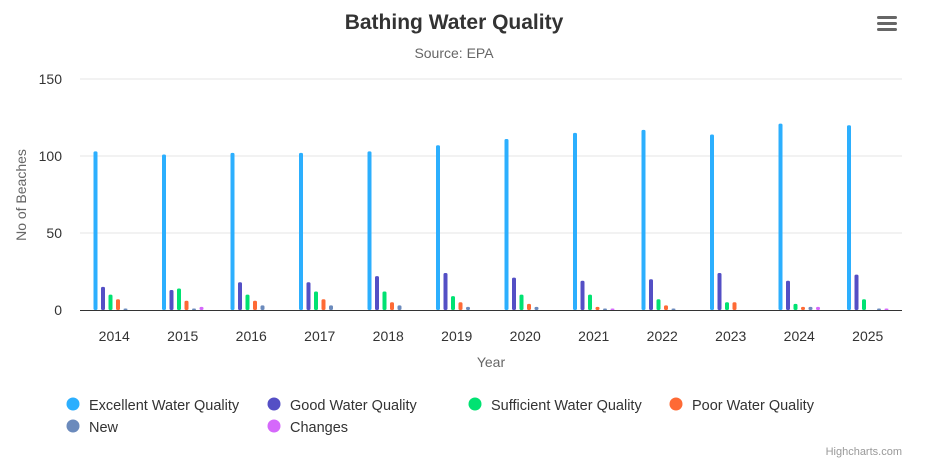  What do you see at coordinates (319, 336) in the screenshot?
I see `x-tick-label: 2017` at bounding box center [319, 336].